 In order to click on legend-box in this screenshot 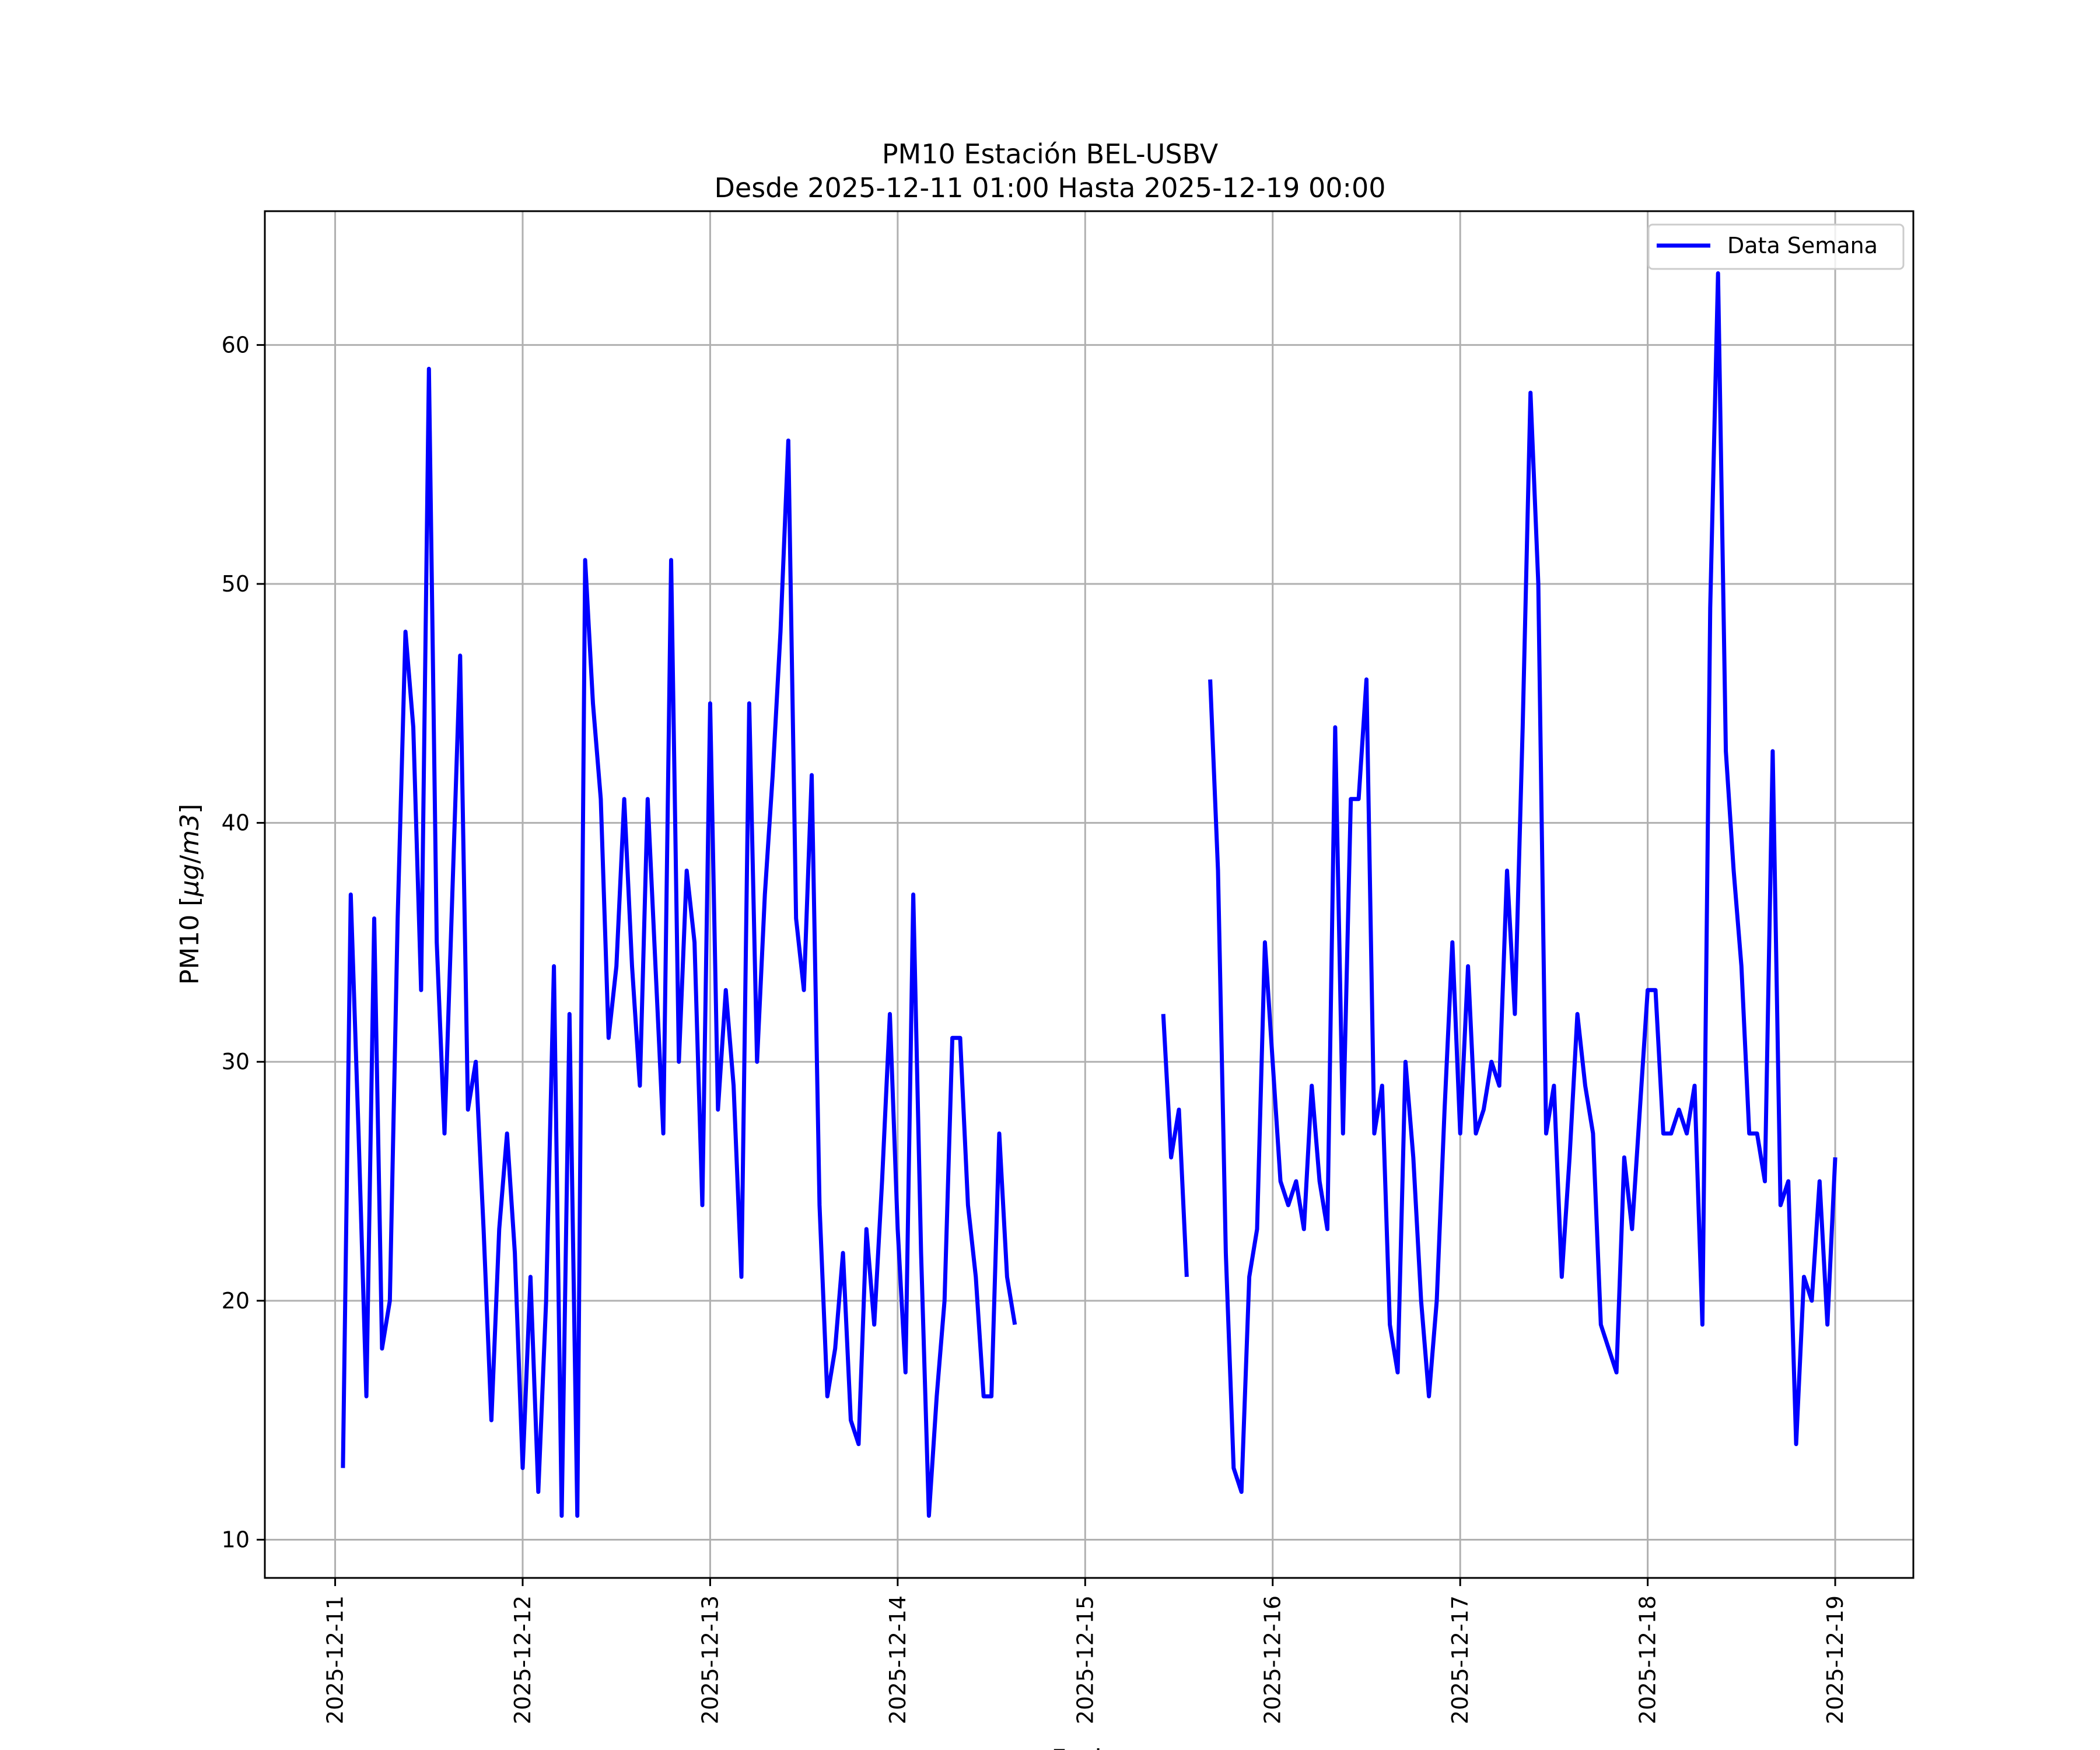, I will do `click(1776, 246)`.